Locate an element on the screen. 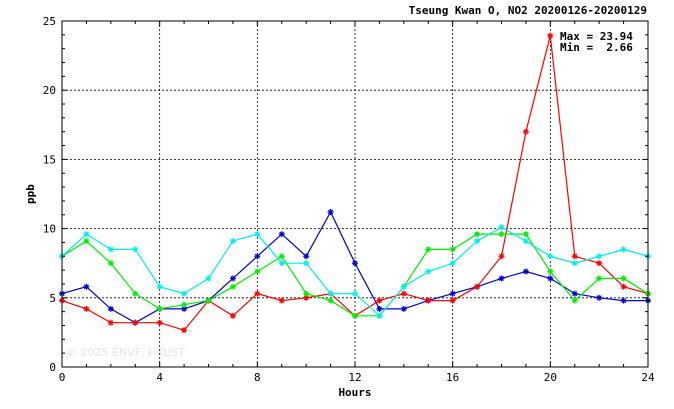 The image size is (674, 409). x-tick-label: 16 is located at coordinates (452, 377).